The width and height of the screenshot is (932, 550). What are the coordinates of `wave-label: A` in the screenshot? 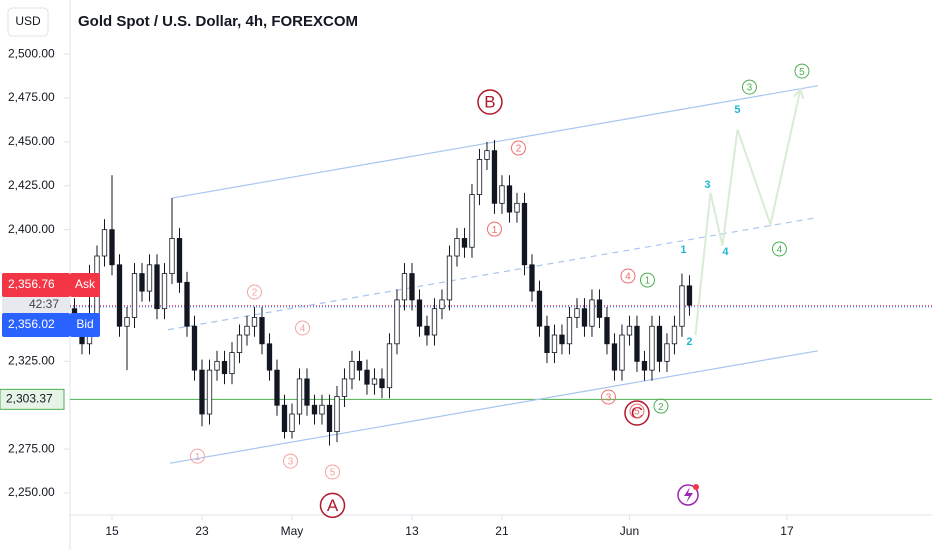 It's located at (333, 505).